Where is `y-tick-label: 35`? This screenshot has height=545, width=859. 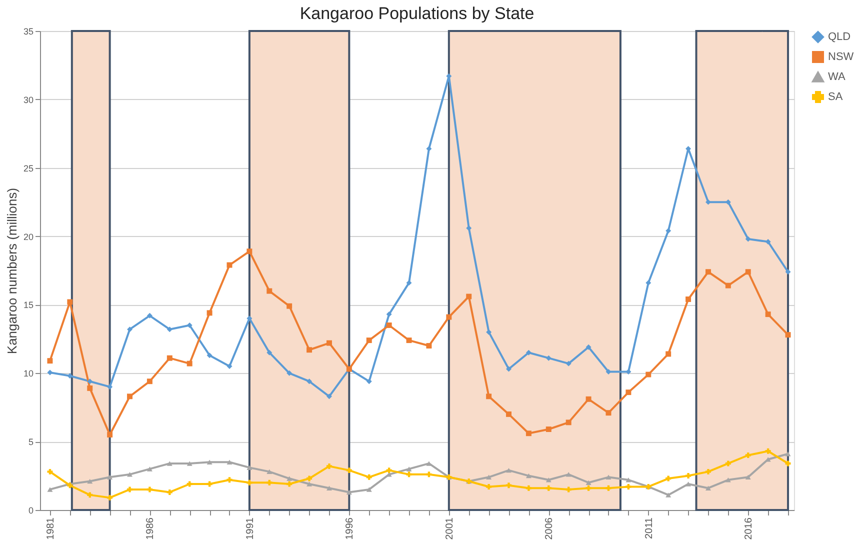
y-tick-label: 35 is located at coordinates (28, 31).